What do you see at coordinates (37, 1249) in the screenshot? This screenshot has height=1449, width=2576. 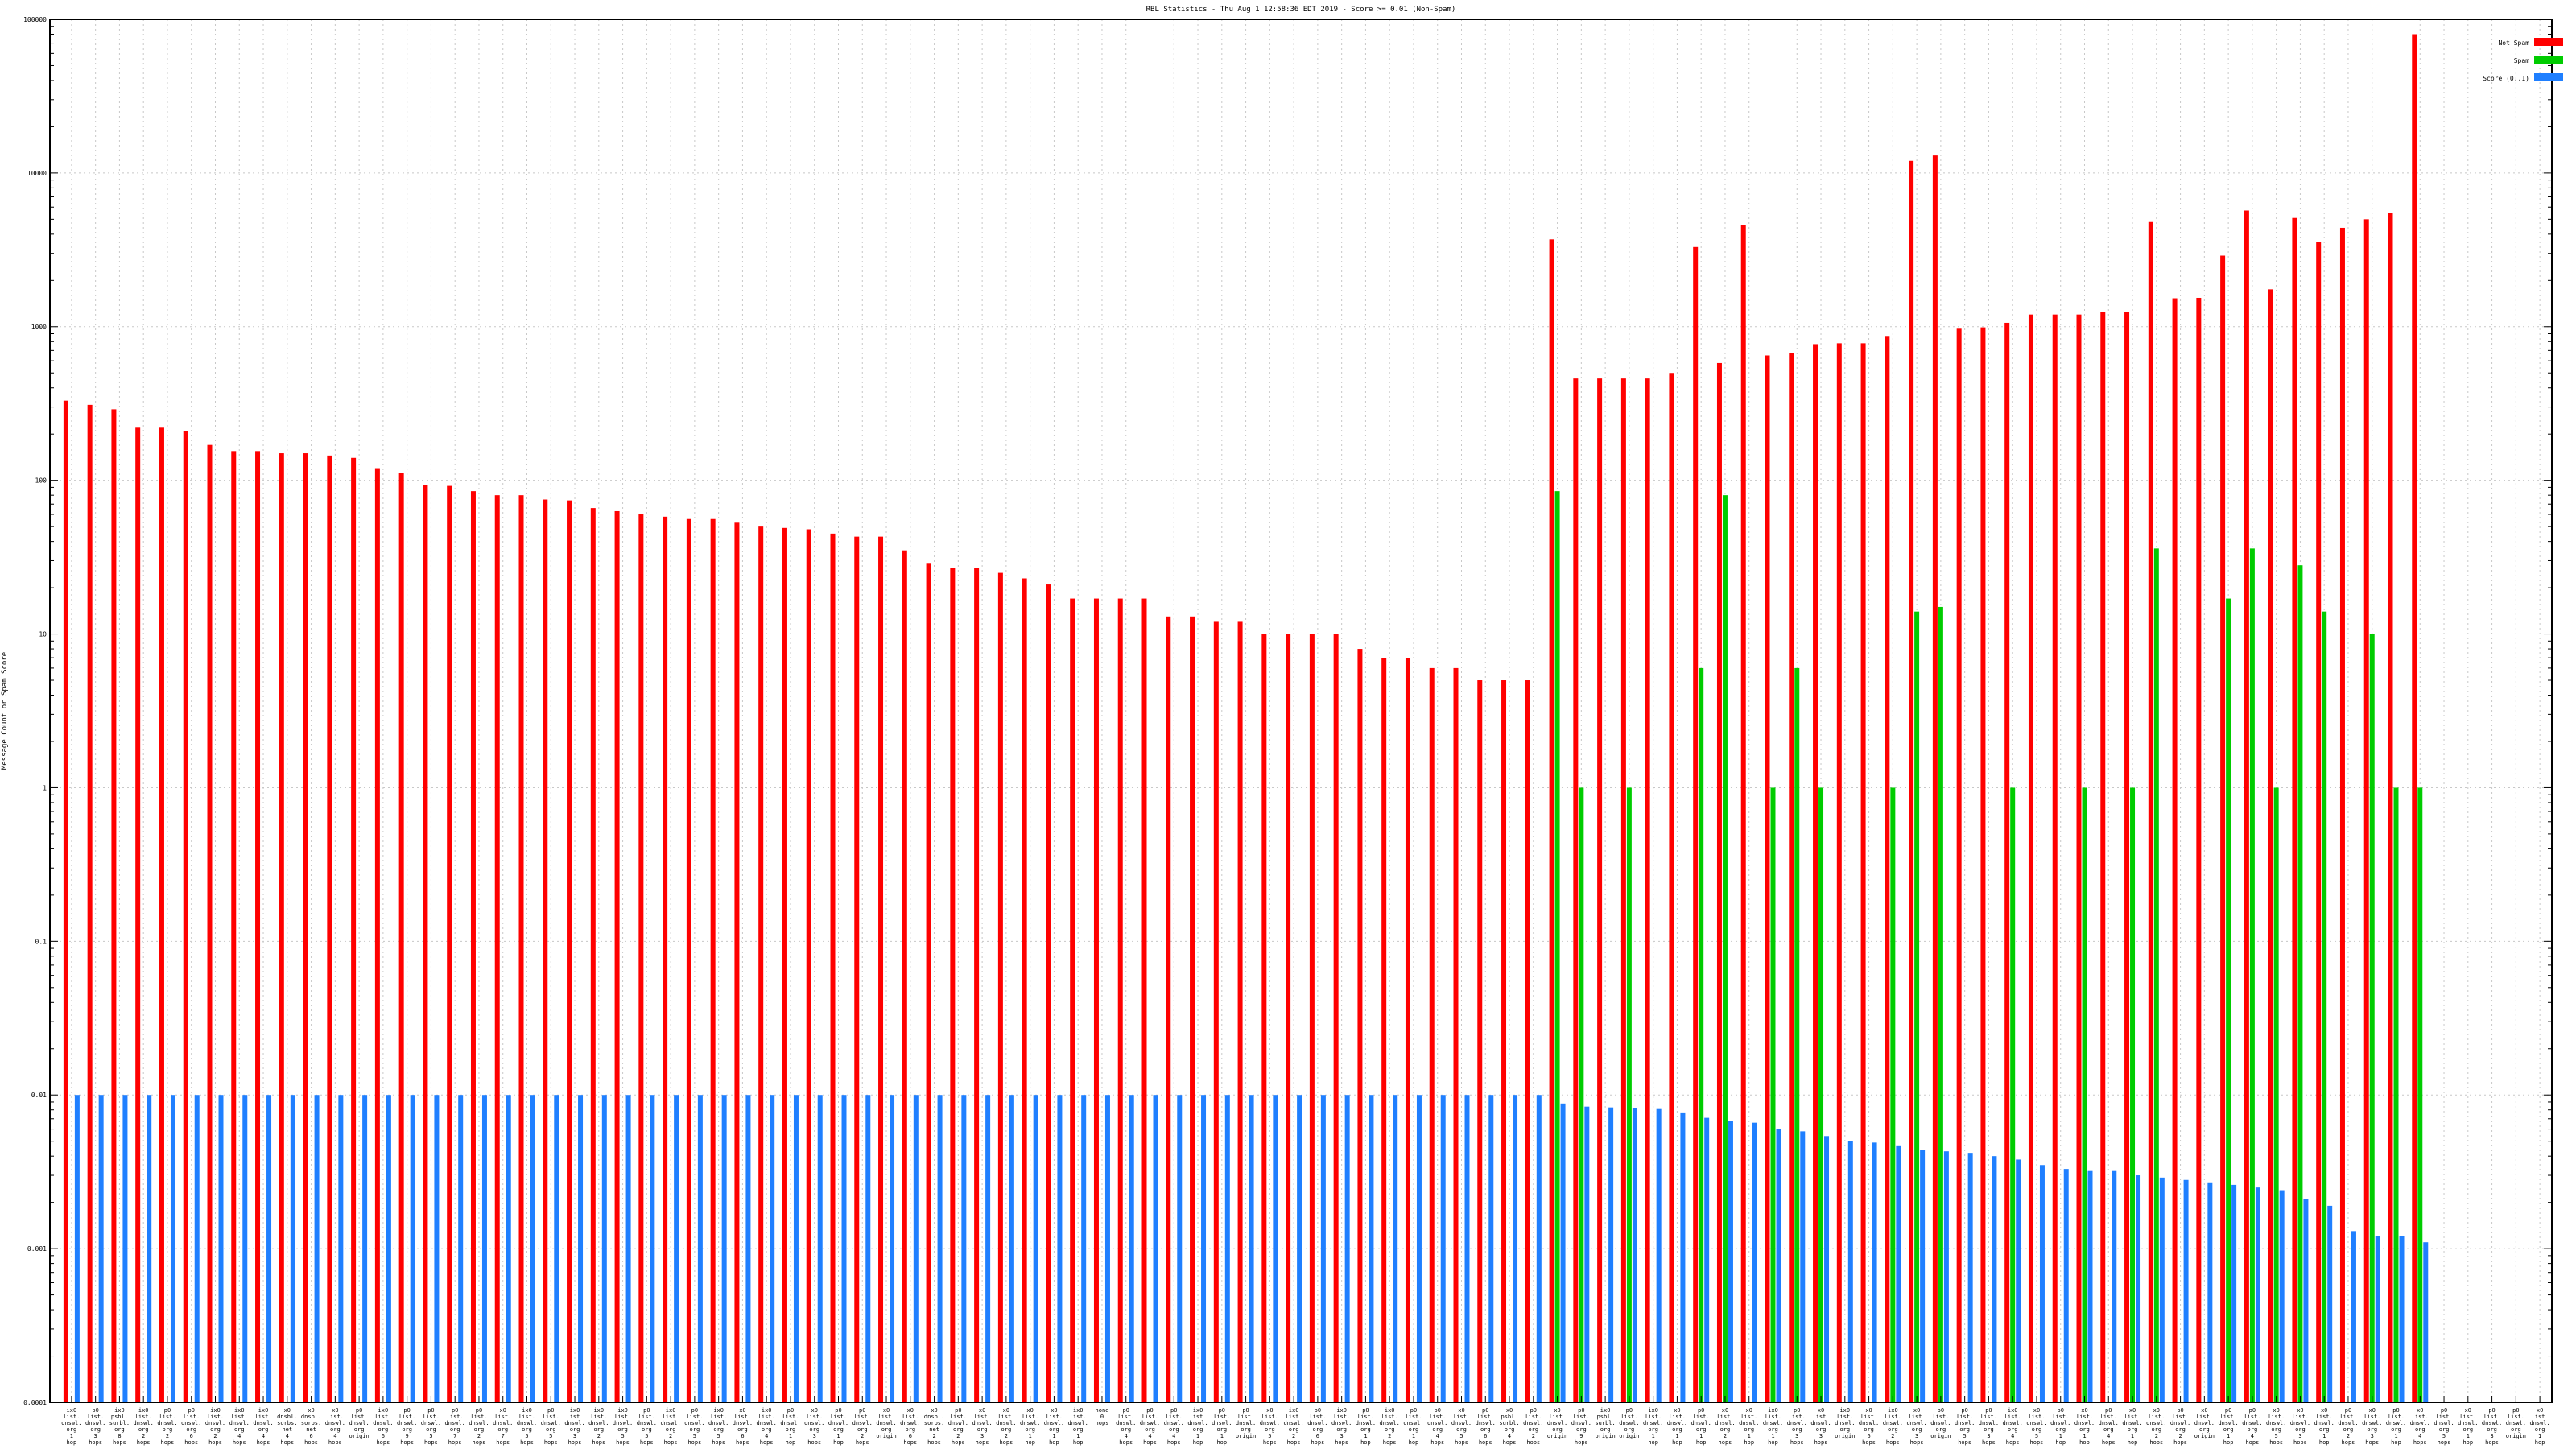 I see `y-tick-label: 0.001` at bounding box center [37, 1249].